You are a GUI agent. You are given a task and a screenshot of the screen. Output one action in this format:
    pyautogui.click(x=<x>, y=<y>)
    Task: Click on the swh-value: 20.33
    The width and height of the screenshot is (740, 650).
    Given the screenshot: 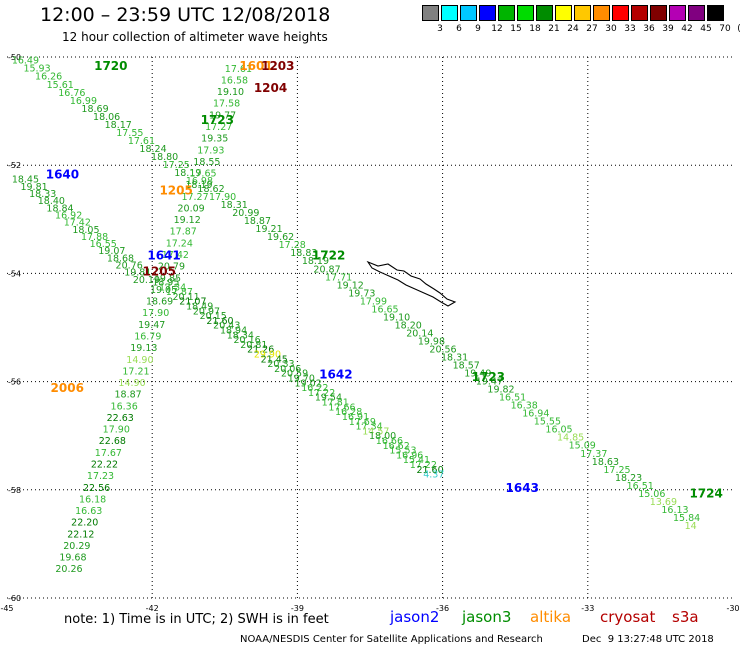 What is the action you would take?
    pyautogui.click(x=280, y=364)
    